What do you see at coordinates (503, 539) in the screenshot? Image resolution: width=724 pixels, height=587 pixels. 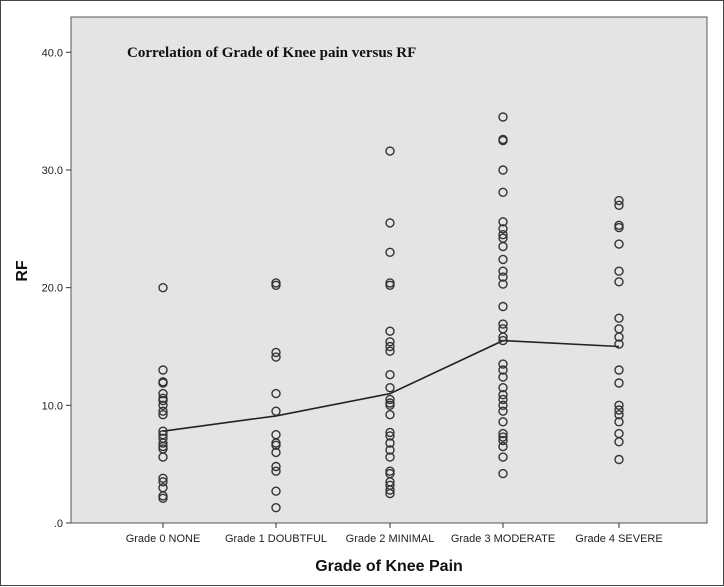 I see `x-tick-label: Grade 3 MODERATE` at bounding box center [503, 539].